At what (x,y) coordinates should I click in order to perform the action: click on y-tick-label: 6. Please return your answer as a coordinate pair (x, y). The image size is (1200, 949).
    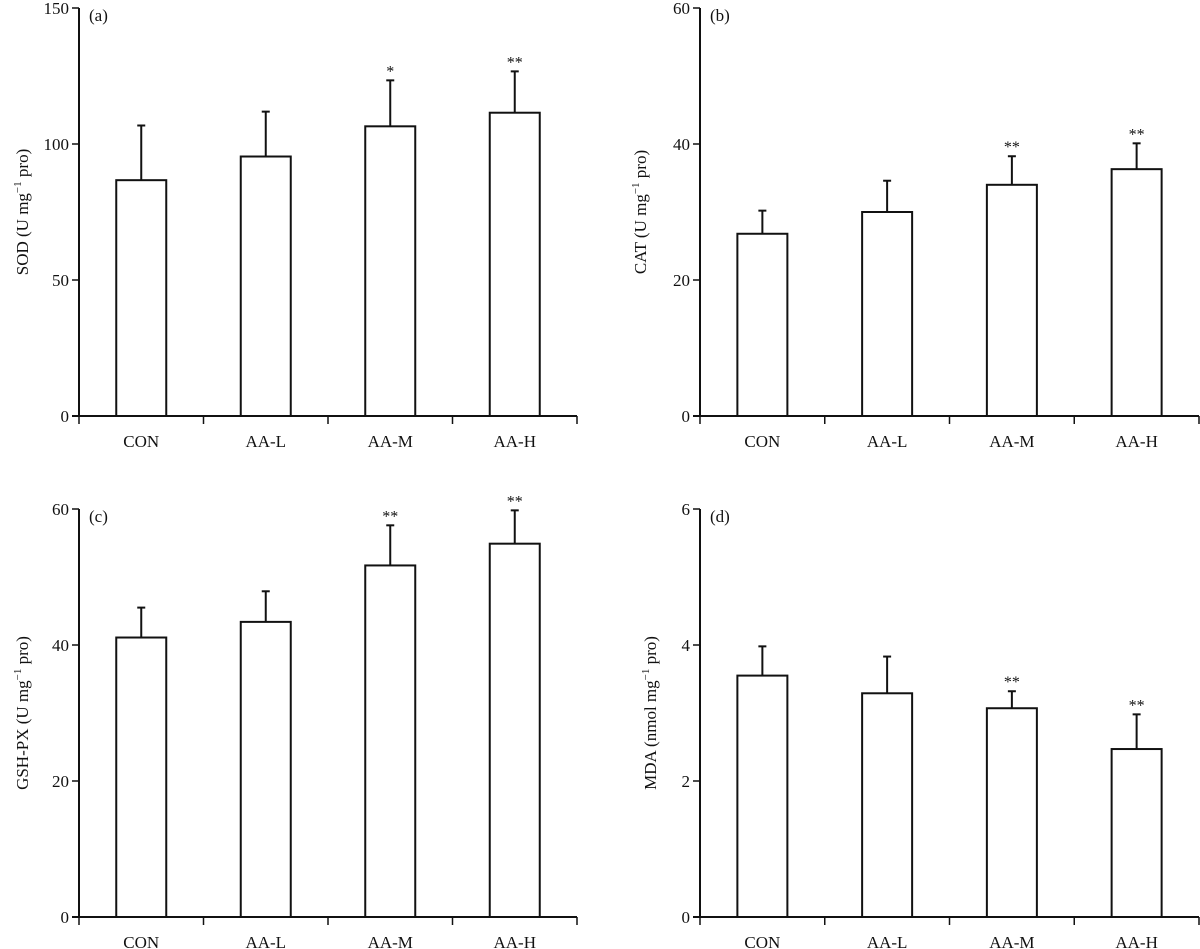
    Looking at the image, I should click on (686, 509).